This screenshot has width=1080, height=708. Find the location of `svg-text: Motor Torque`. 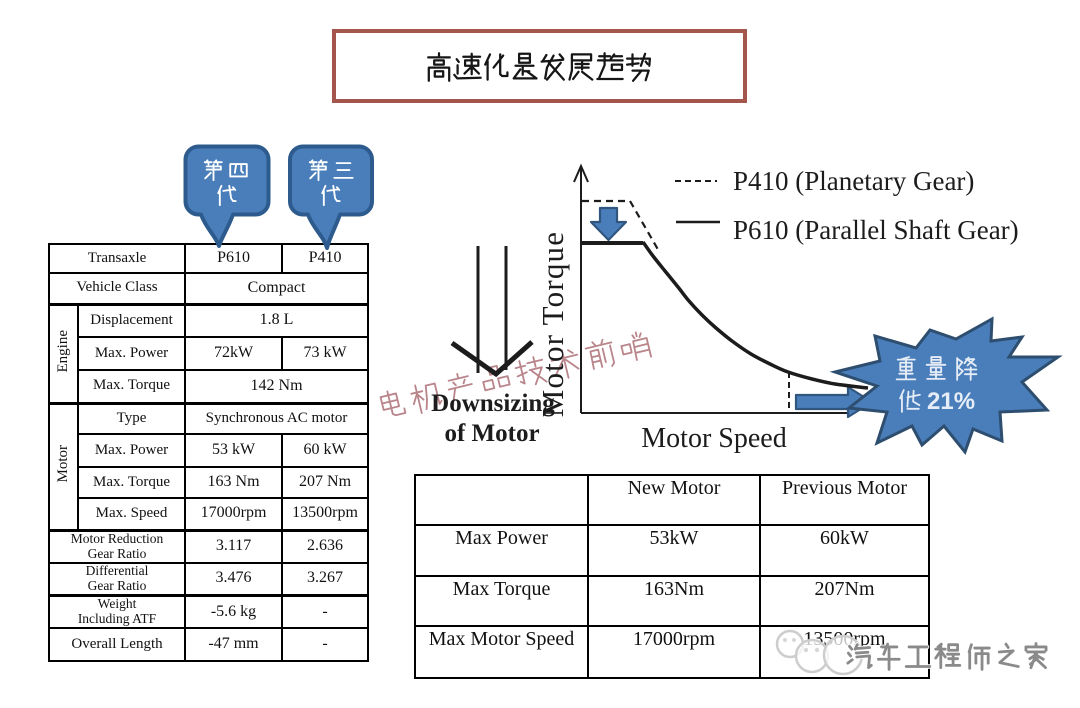

svg-text: Motor Torque is located at coordinates (552, 324).